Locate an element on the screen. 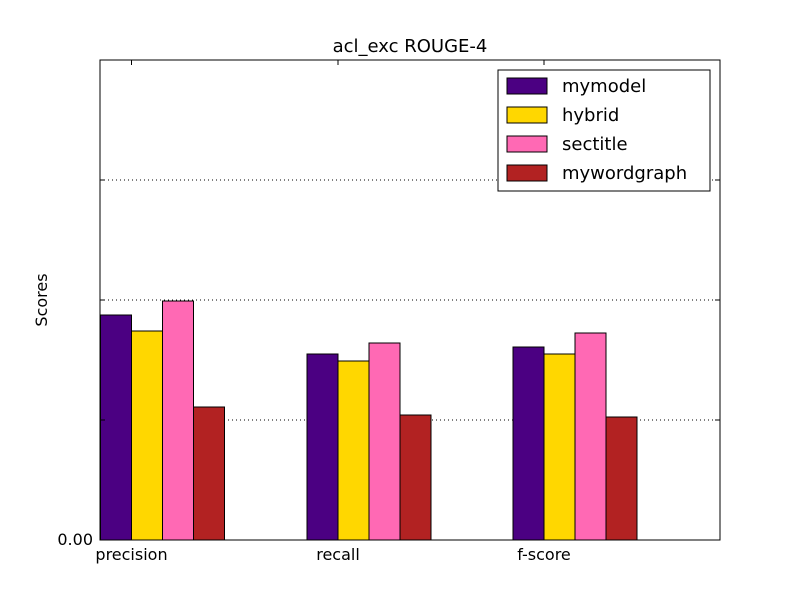 The width and height of the screenshot is (800, 600). y-tick-labels: 0.00 is located at coordinates (75, 539).